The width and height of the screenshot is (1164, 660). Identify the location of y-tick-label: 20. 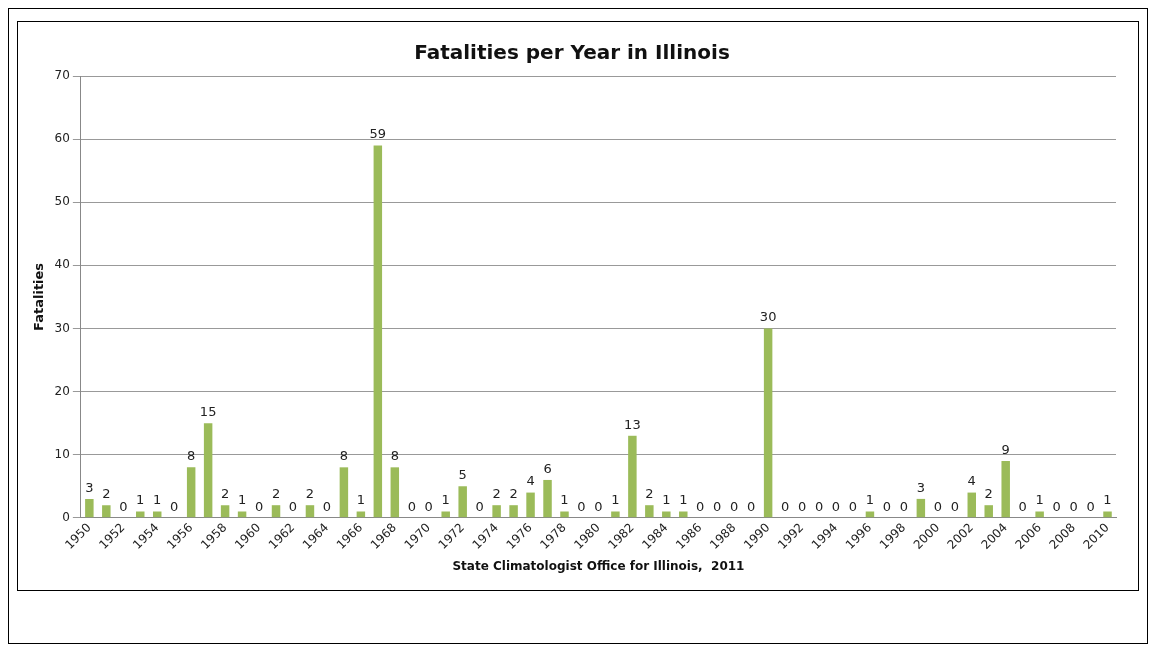
(62, 390).